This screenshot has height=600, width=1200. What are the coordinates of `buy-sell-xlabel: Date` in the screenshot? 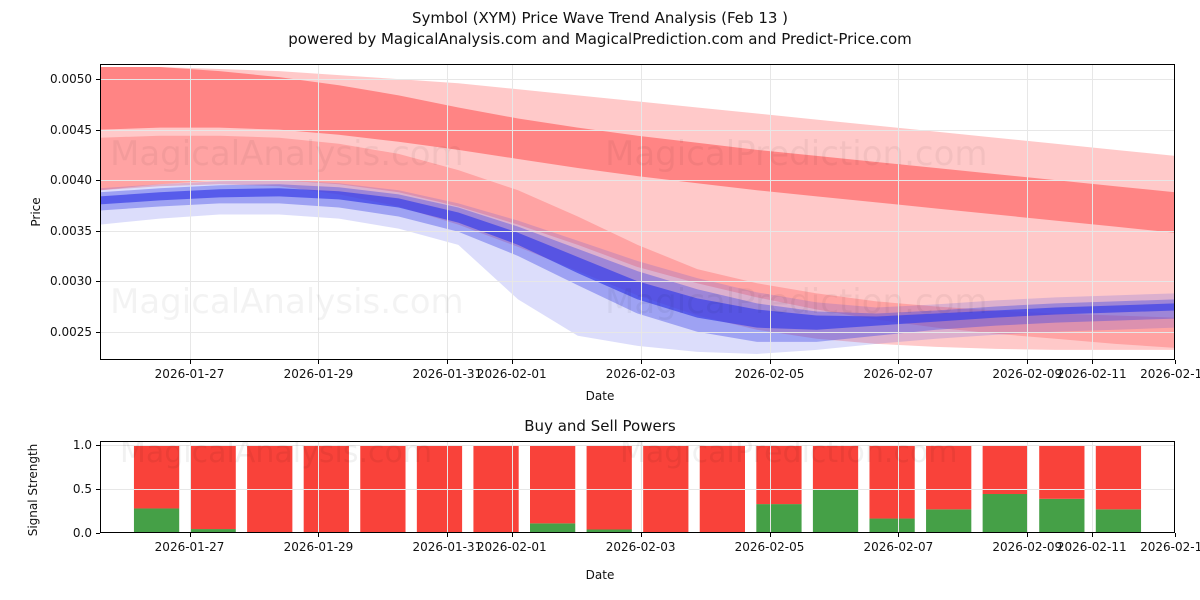 It's located at (600, 575).